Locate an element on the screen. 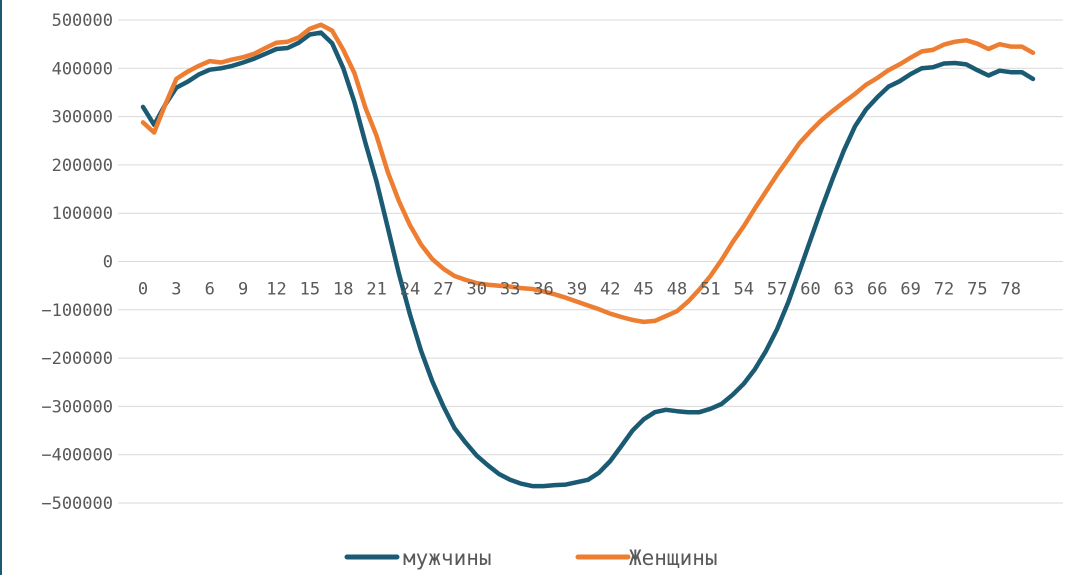 This screenshot has height=575, width=1074. x-tick-label: 45 is located at coordinates (643, 290).